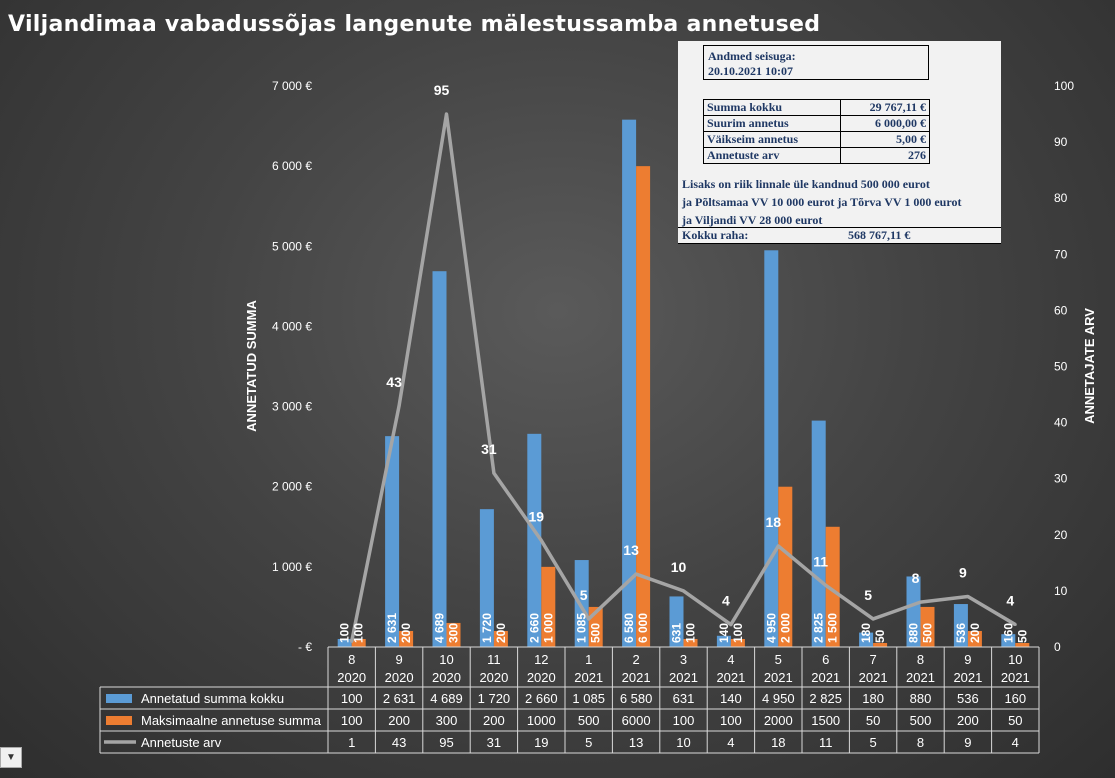 The image size is (1115, 778). What do you see at coordinates (643, 628) in the screenshot?
I see `bar-data-label: 6 000` at bounding box center [643, 628].